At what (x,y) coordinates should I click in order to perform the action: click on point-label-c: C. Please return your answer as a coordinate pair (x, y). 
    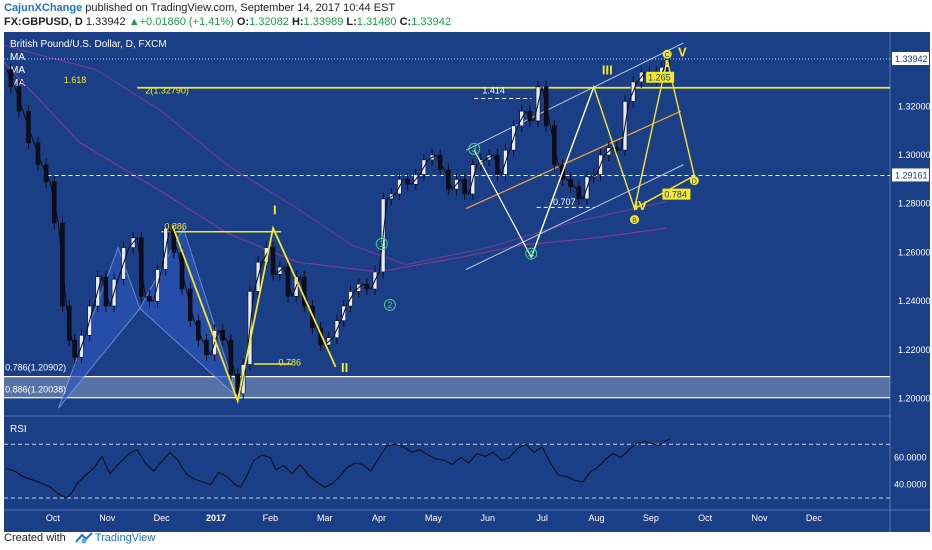
    Looking at the image, I should click on (667, 55).